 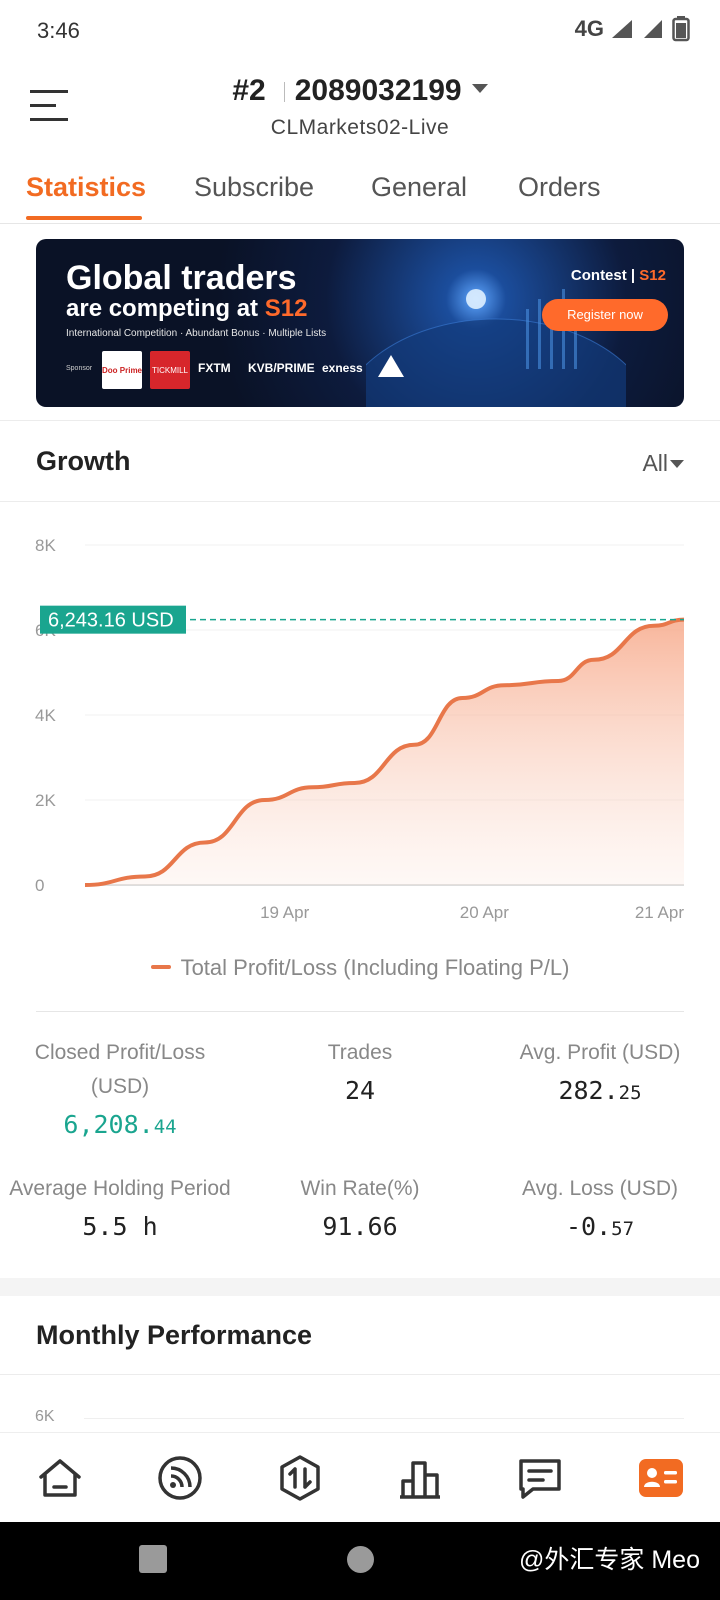 I want to click on x-tick-label: 19 Apr, so click(x=284, y=912).